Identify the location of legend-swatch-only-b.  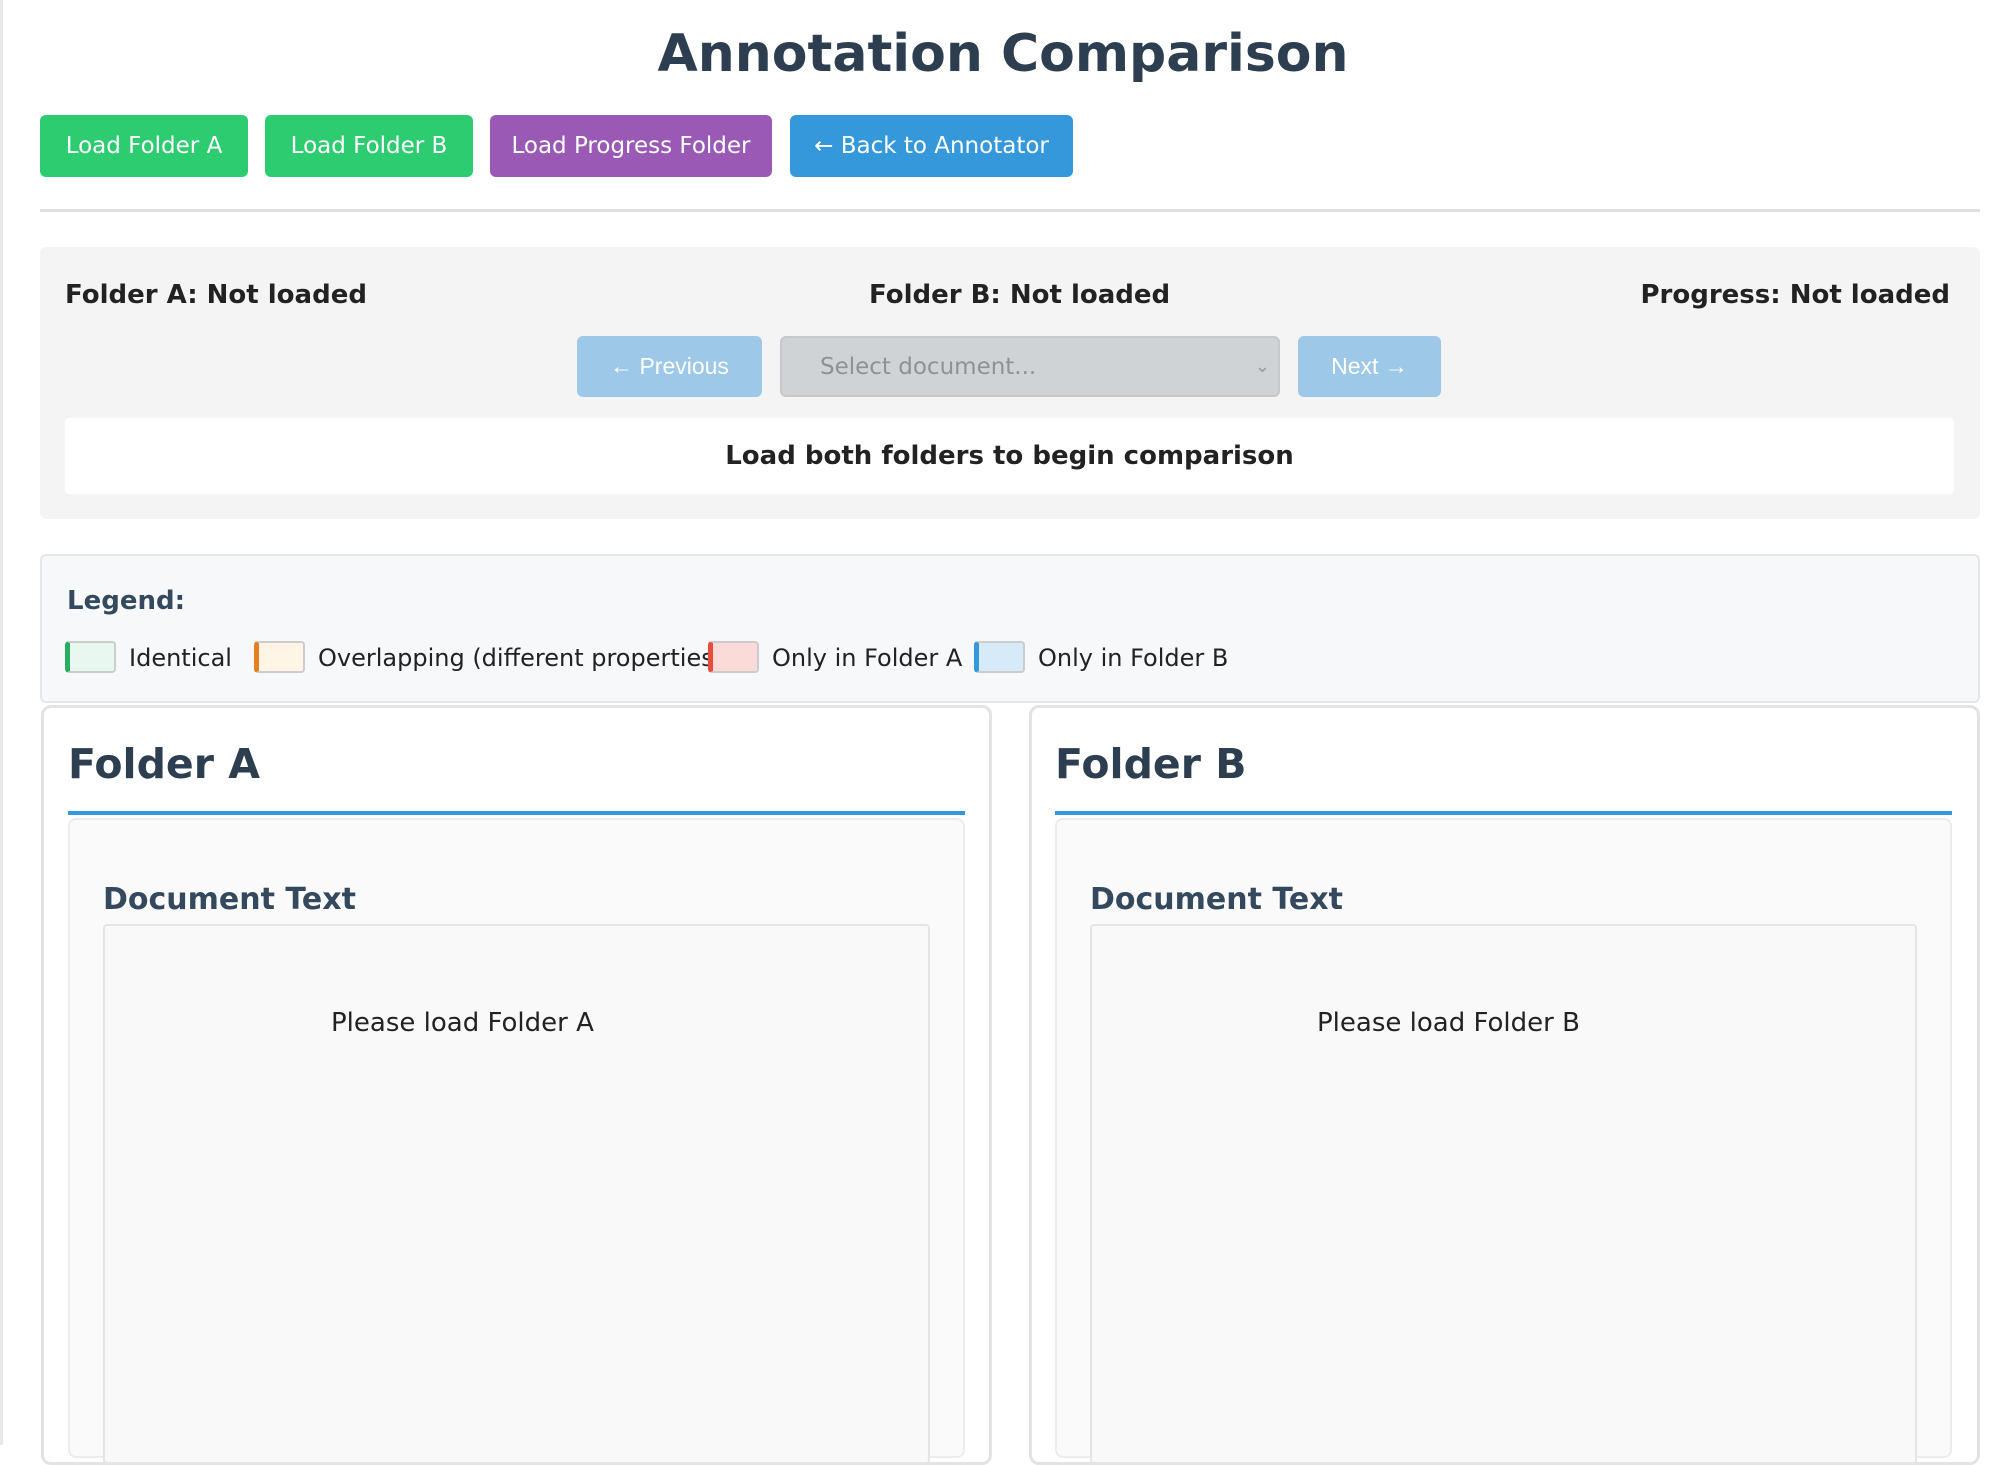
(999, 657).